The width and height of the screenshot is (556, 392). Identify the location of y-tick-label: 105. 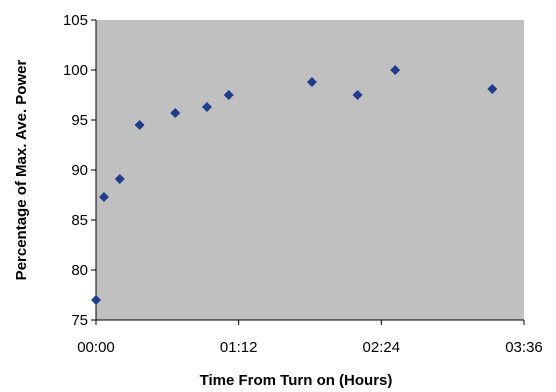
(75, 20).